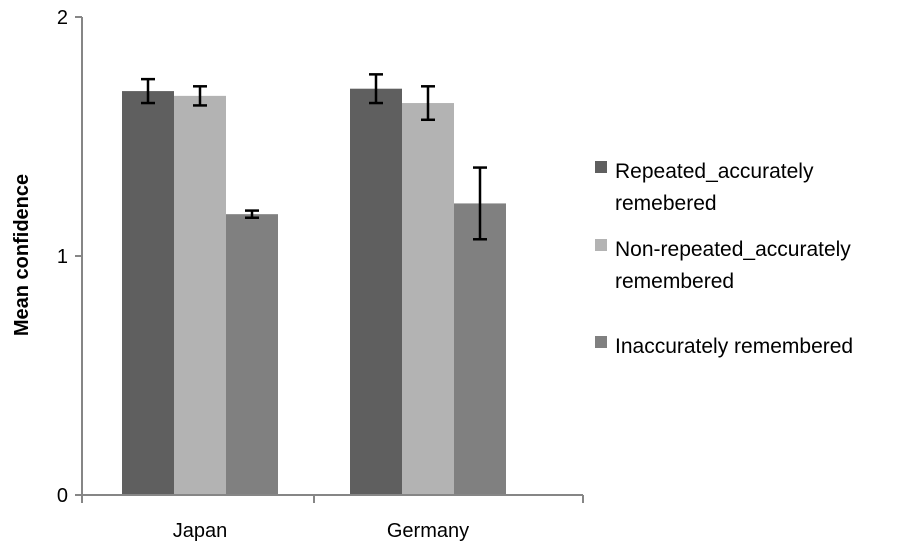 Image resolution: width=900 pixels, height=549 pixels. I want to click on y-tick-label: 2, so click(62, 18).